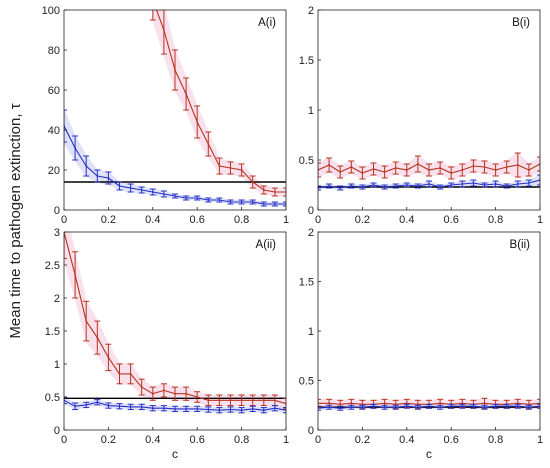 The height and width of the screenshot is (468, 550). Describe the element at coordinates (306, 61) in the screenshot. I see `y-tick-label: 1.5` at that location.